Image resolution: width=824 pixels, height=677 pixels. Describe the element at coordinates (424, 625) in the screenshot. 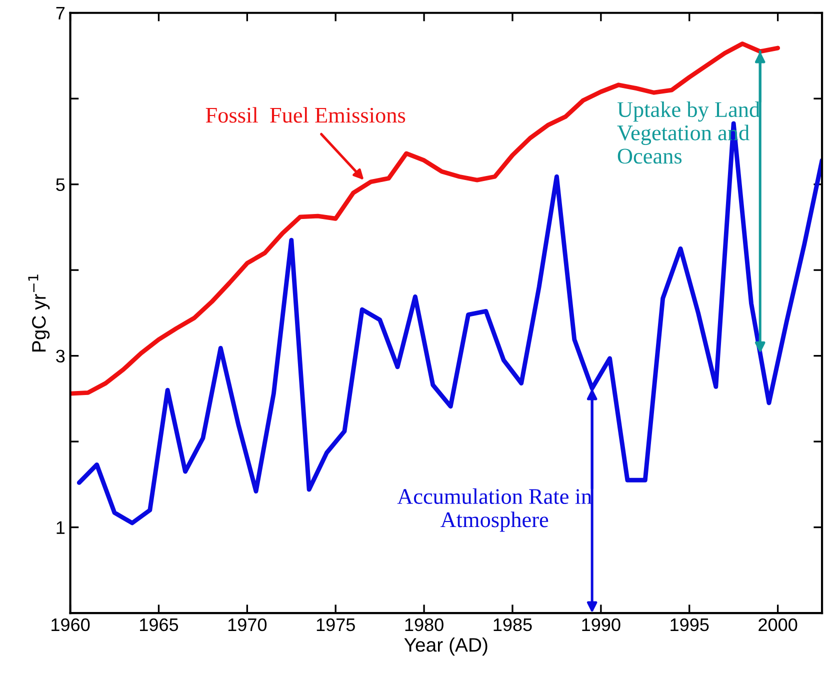

I see `x-tick-label: 1980` at that location.